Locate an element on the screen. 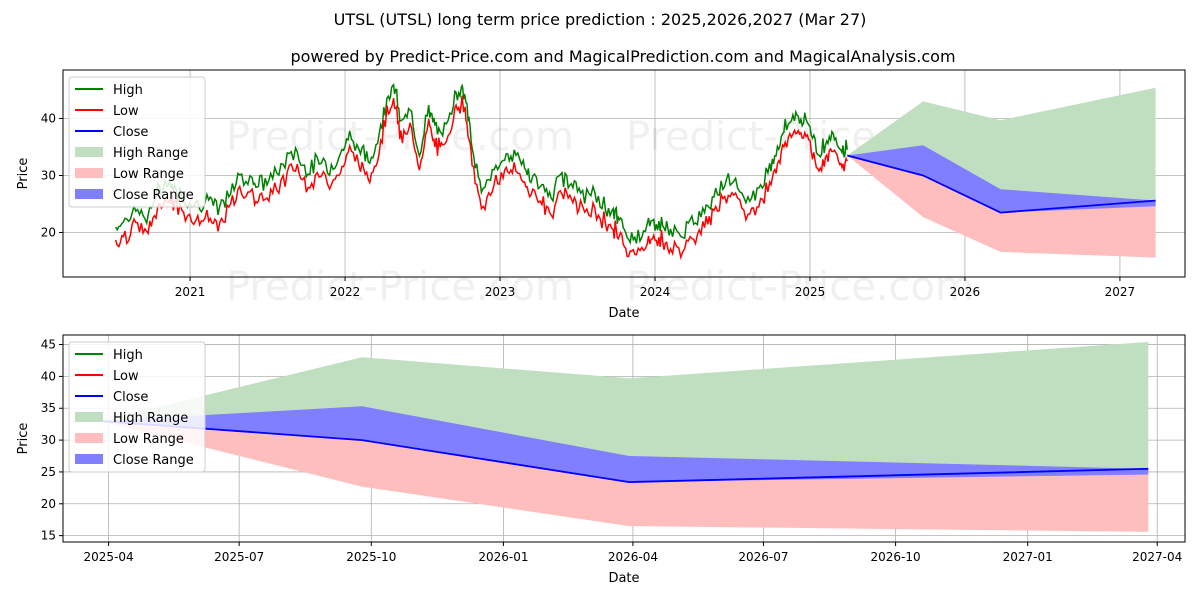  x-tick-label: 2026-01 is located at coordinates (503, 557).